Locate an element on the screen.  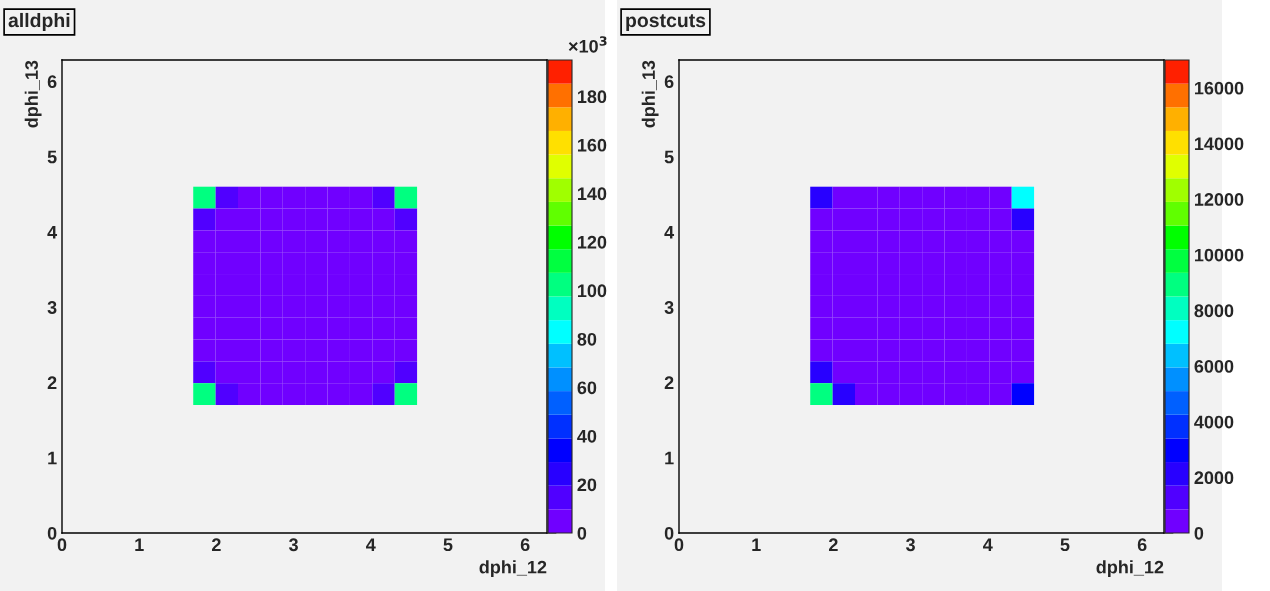
text: ×10$^{3}$ is located at coordinates (587, 44).